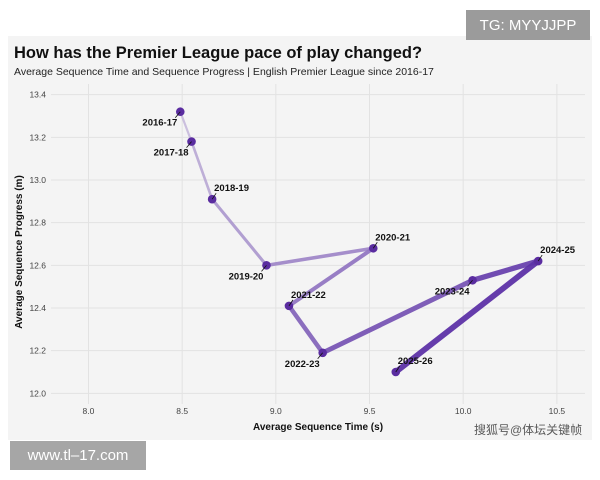 Image resolution: width=600 pixels, height=480 pixels. What do you see at coordinates (393, 237) in the screenshot?
I see `season-label: 2020-21` at bounding box center [393, 237].